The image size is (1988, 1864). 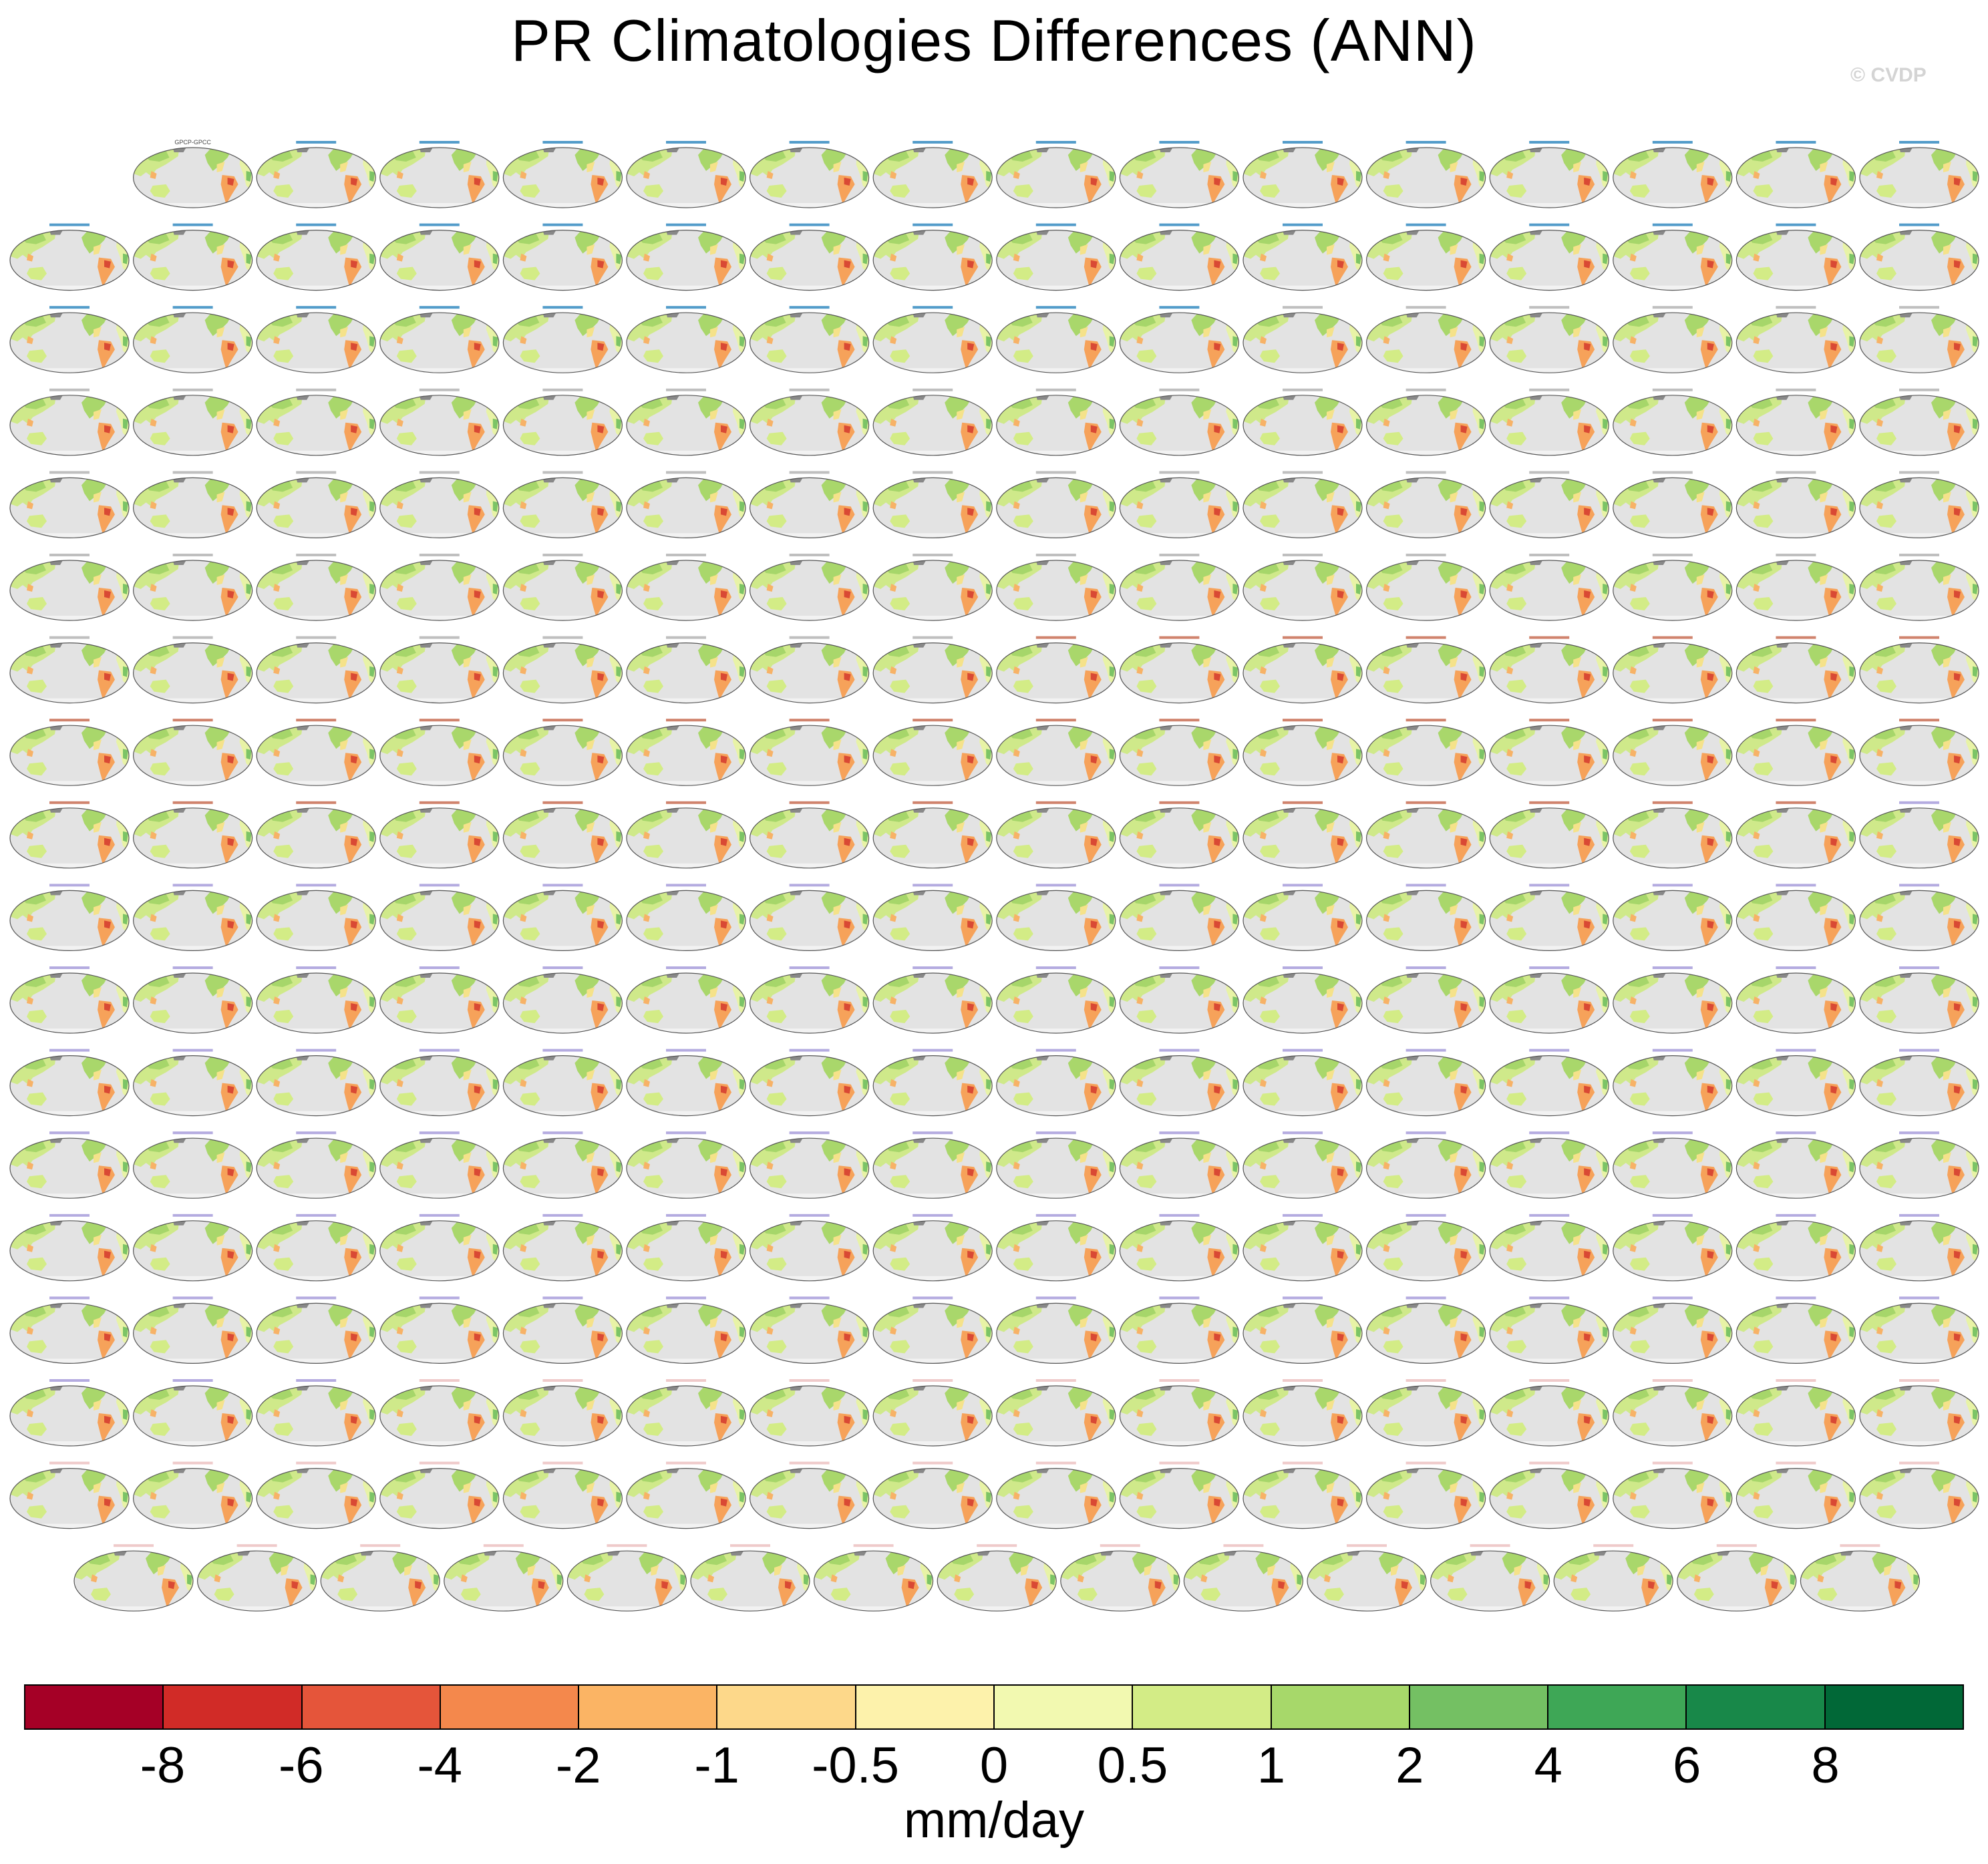 What do you see at coordinates (994, 1765) in the screenshot?
I see `colorbar-ticks: -8 -6 -4 -2 -1 -0.5 0 0.5 1 2 4 6 8` at bounding box center [994, 1765].